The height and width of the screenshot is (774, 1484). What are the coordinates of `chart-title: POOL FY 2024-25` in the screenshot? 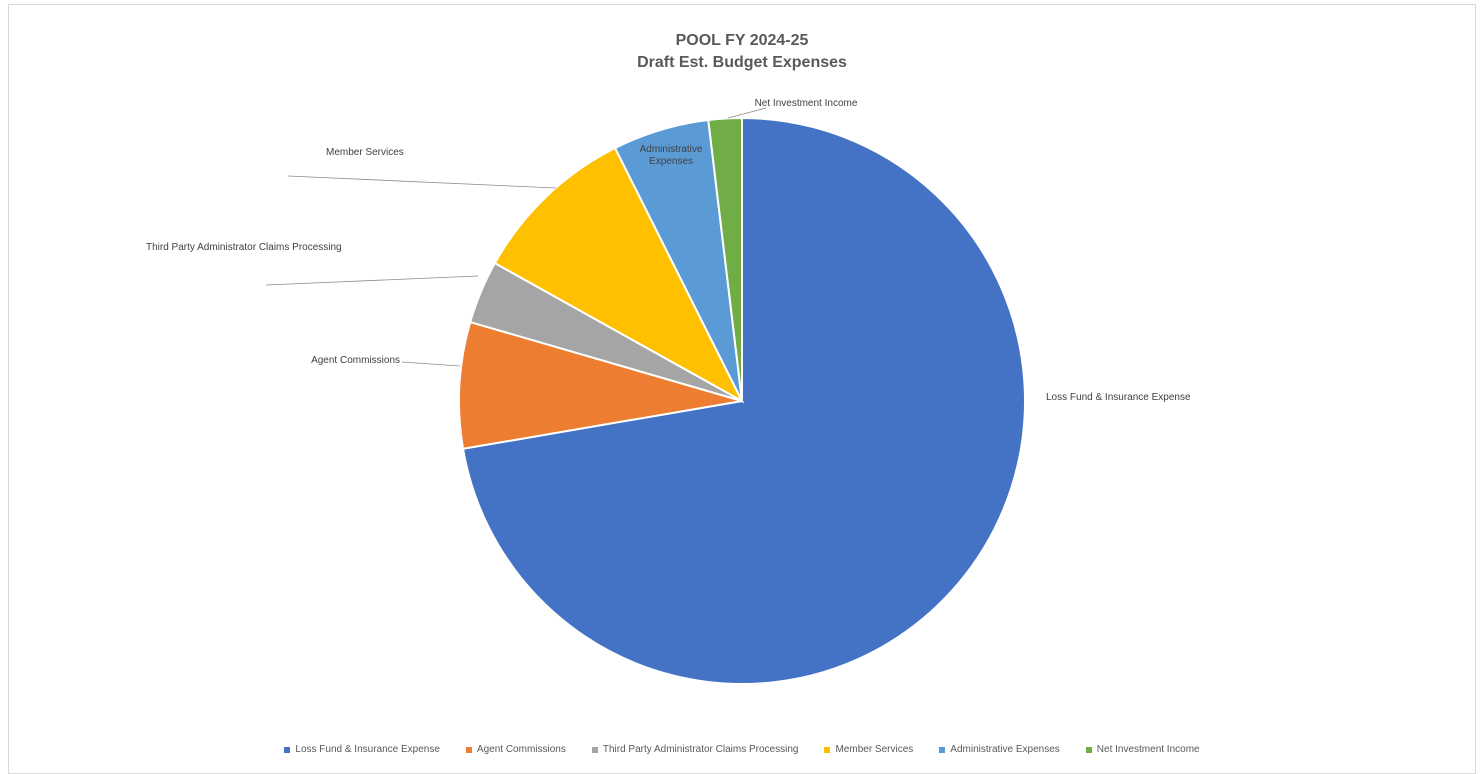 It's located at (742, 40).